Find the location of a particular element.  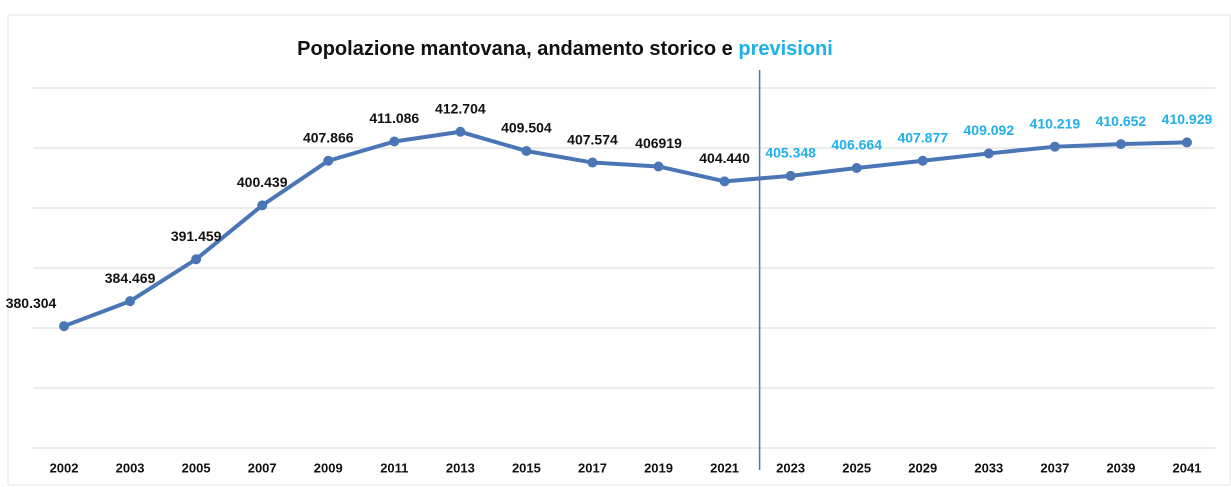

x-tick-label: 2007 is located at coordinates (262, 467).